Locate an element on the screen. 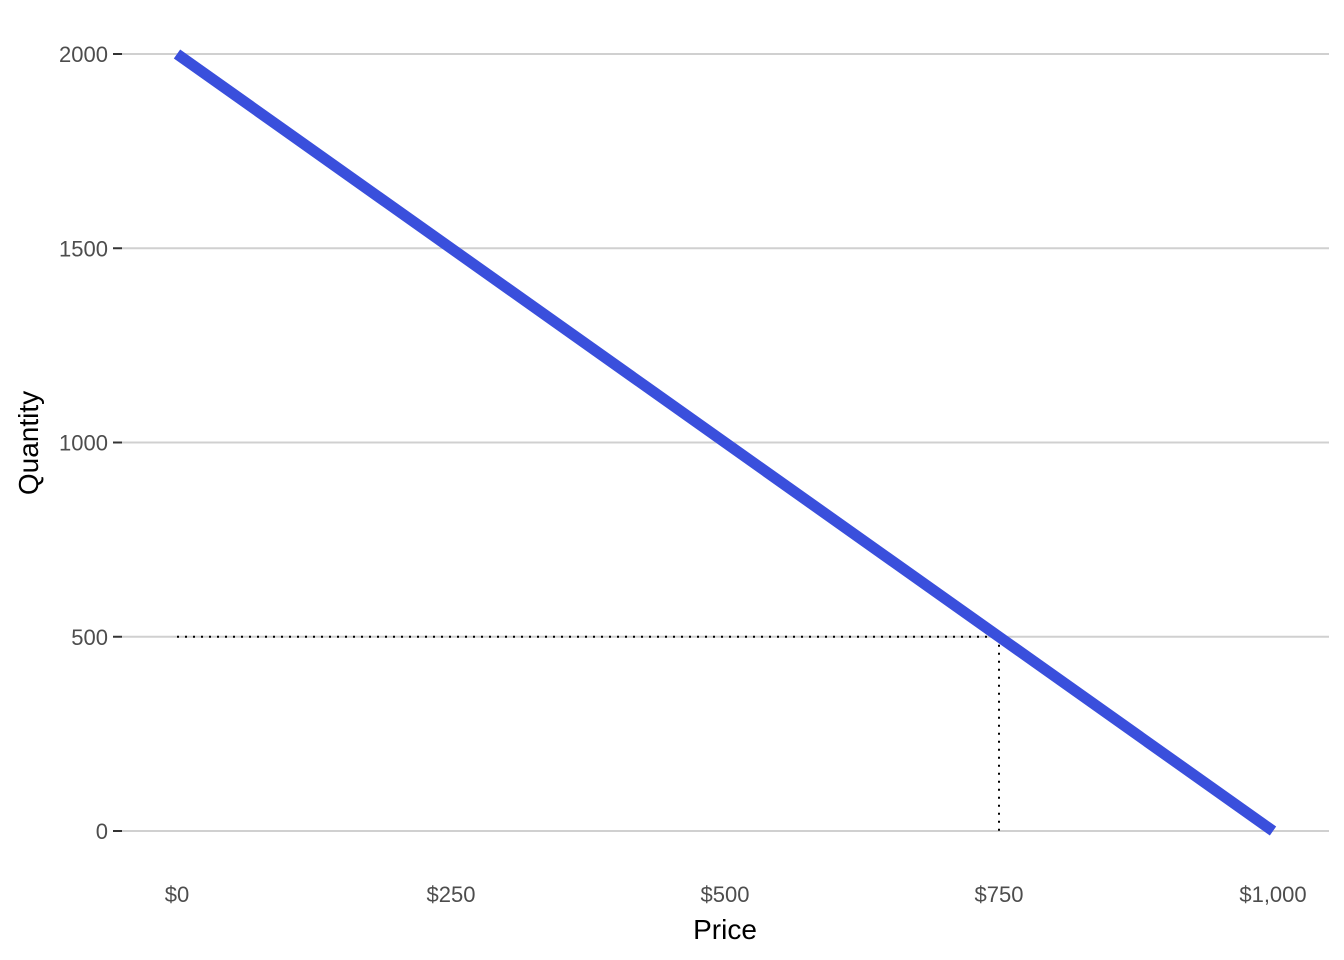  y-tick-label: 500 is located at coordinates (89, 637).